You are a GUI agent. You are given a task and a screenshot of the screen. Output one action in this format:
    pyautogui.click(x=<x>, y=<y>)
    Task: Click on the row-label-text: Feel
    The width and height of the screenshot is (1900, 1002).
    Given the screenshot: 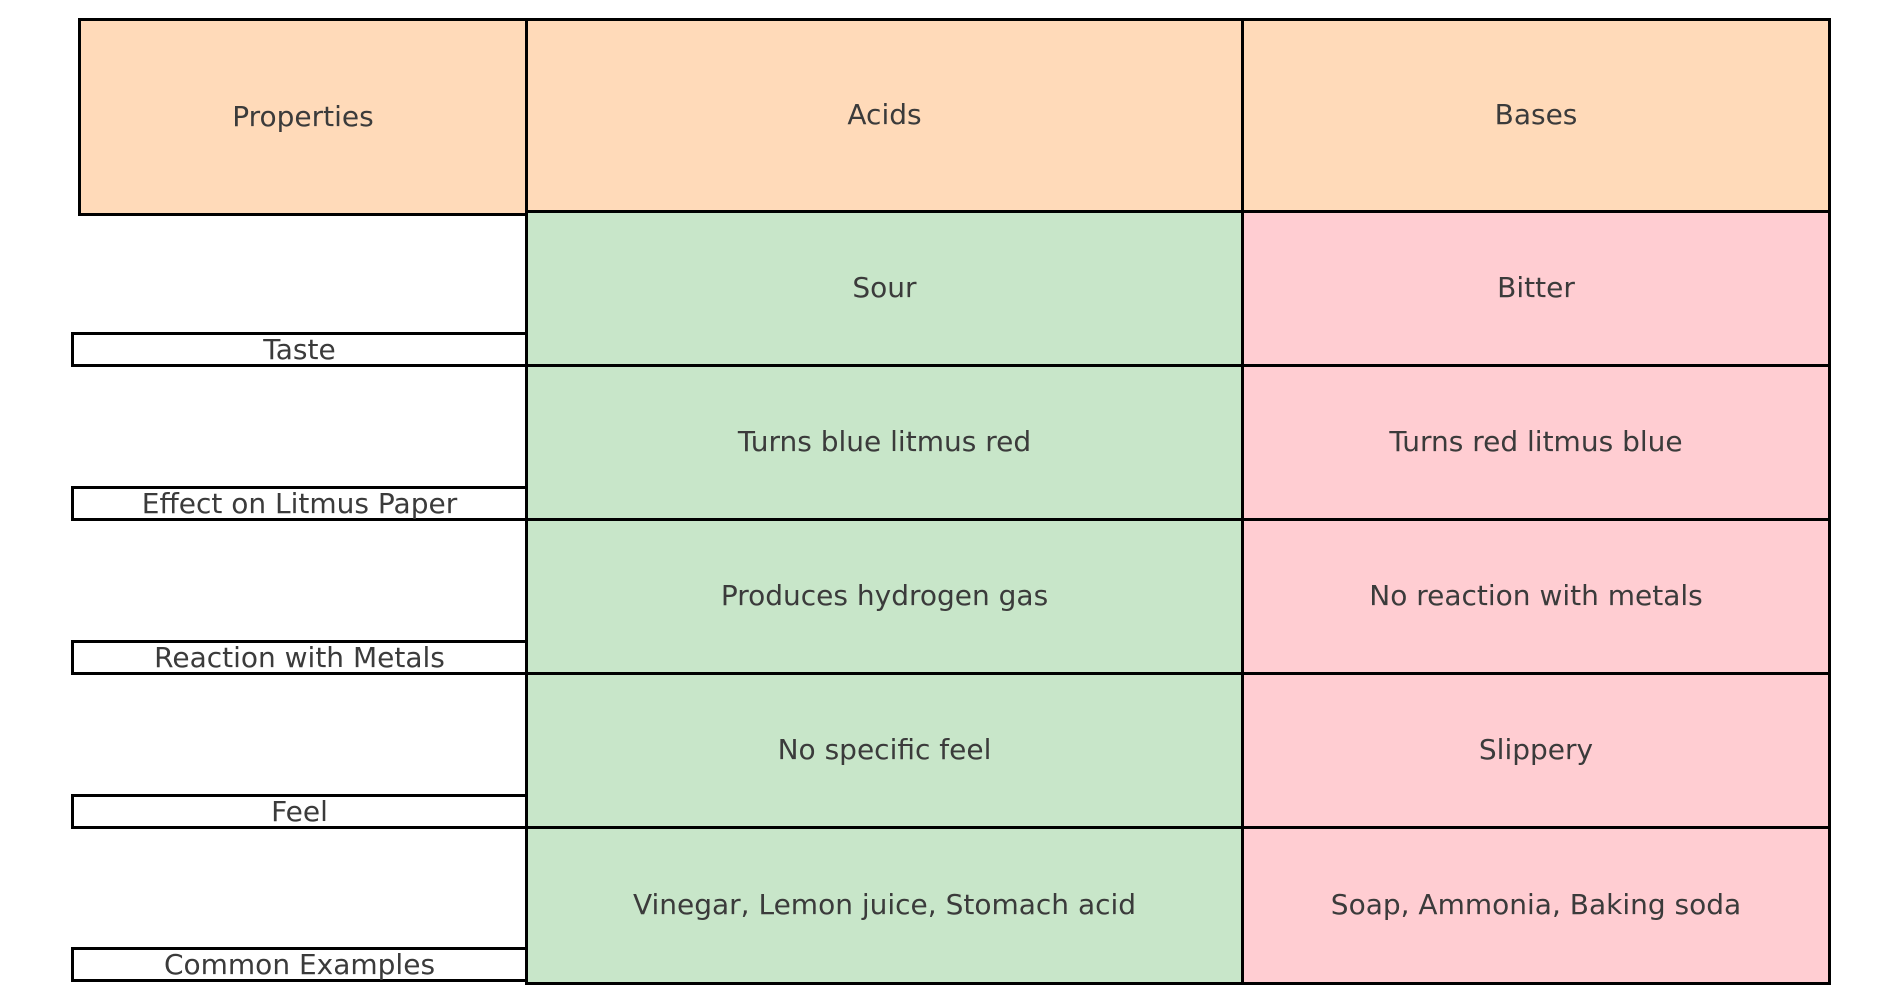 What is the action you would take?
    pyautogui.click(x=299, y=811)
    